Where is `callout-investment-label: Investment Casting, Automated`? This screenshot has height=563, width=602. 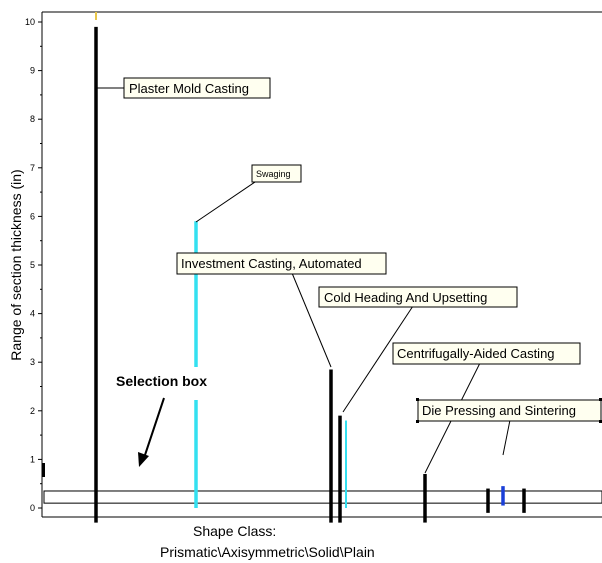
callout-investment-label: Investment Casting, Automated is located at coordinates (271, 263).